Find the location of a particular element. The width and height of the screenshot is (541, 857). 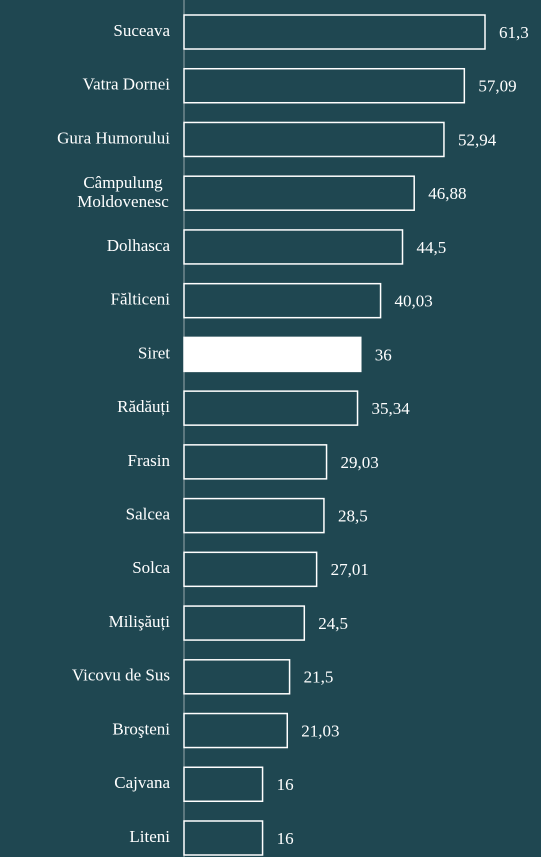

value-label: 28,5 is located at coordinates (353, 516).